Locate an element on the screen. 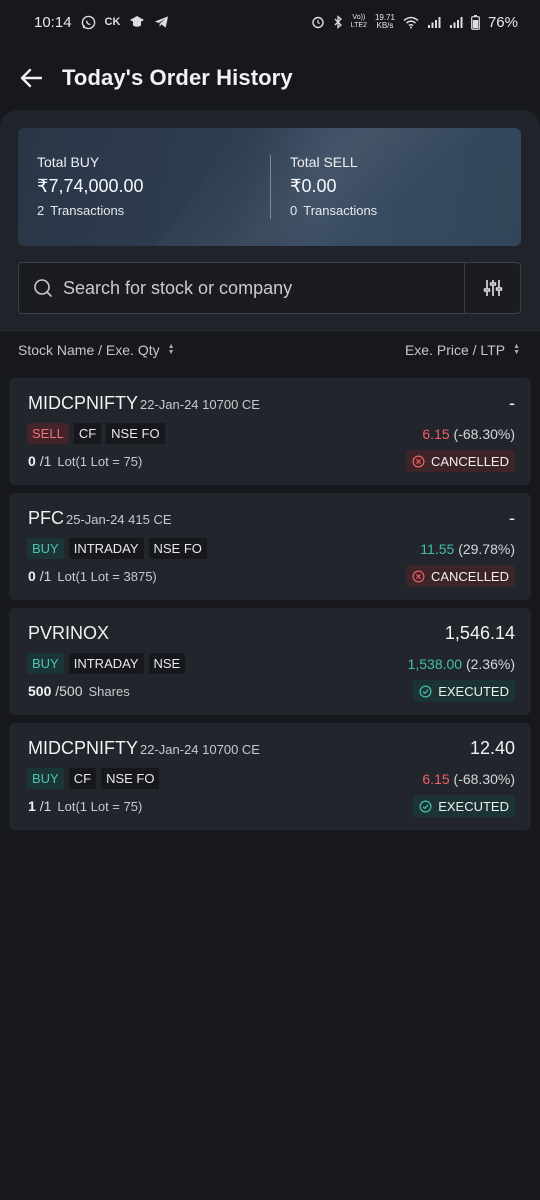  total-buy-section: Total BUY ₹7,74,000.00 2 Transactions is located at coordinates (90, 186).